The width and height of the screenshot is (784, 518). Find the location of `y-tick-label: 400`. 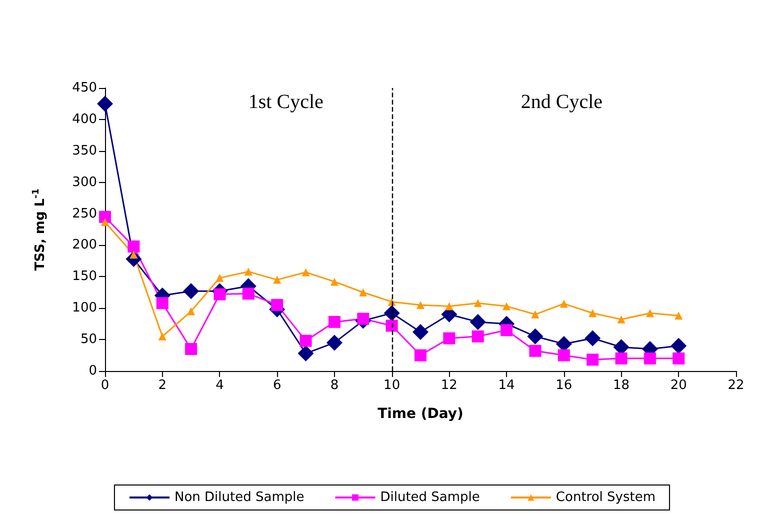

y-tick-label: 400 is located at coordinates (84, 119).